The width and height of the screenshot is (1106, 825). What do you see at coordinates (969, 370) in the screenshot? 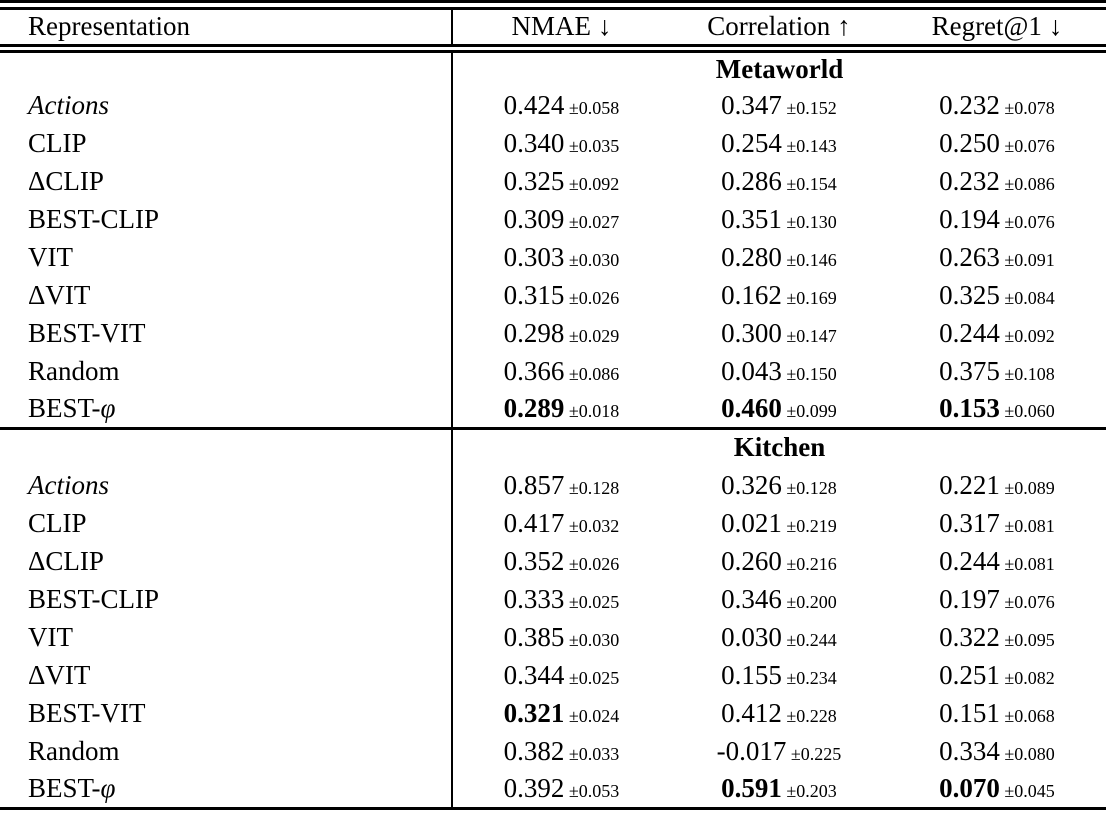
I see `metric-value: 0.375` at bounding box center [969, 370].